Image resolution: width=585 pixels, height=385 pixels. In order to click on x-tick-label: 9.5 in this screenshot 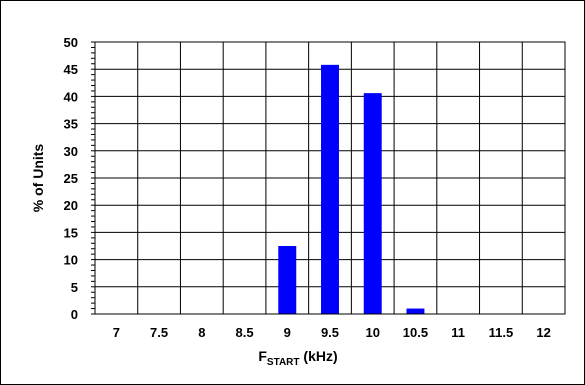, I will do `click(330, 332)`.